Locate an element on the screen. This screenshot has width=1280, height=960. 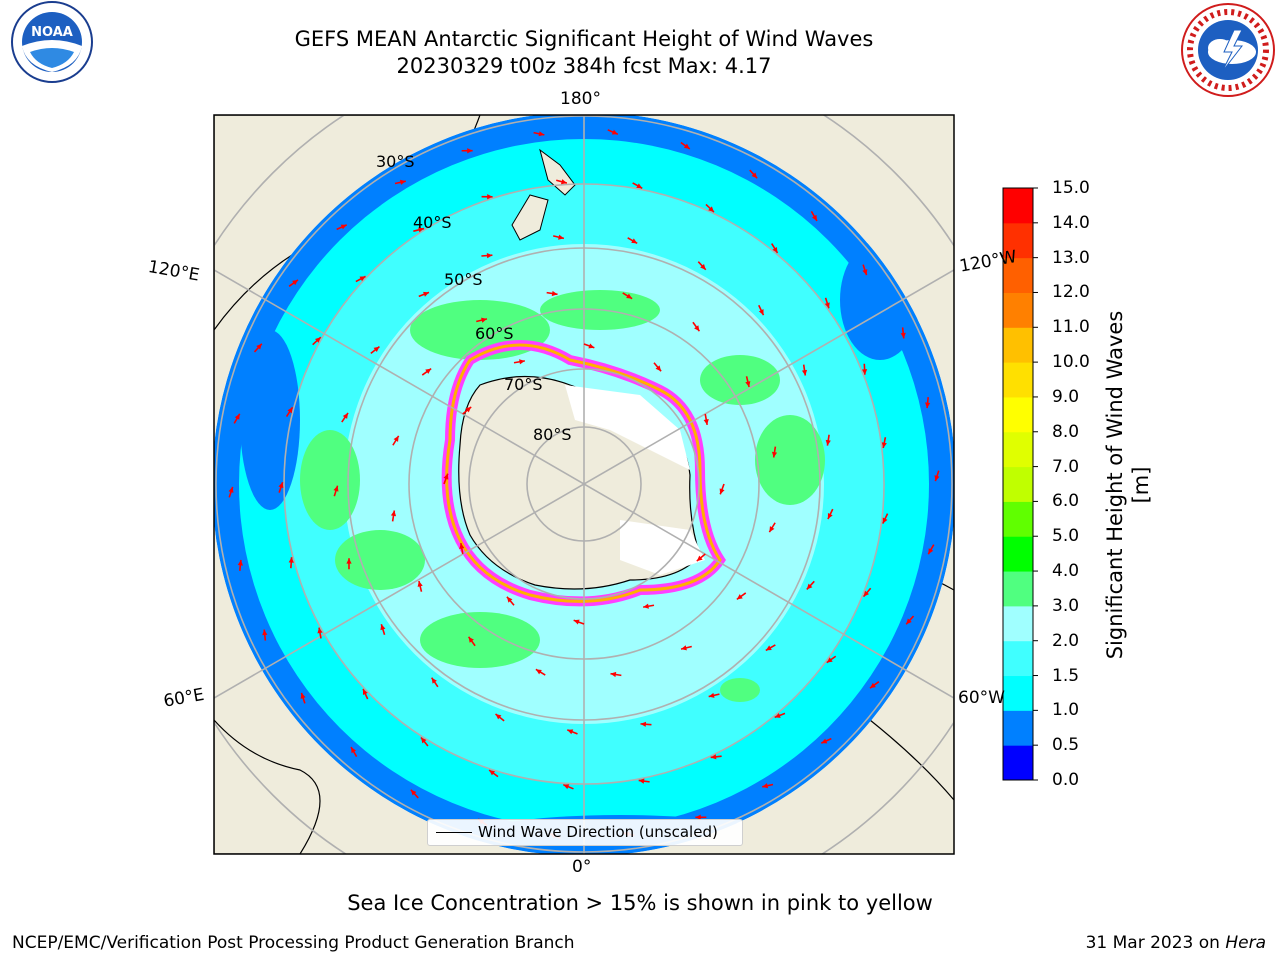
colorbar-tick-label: 6.0 is located at coordinates (1066, 501).